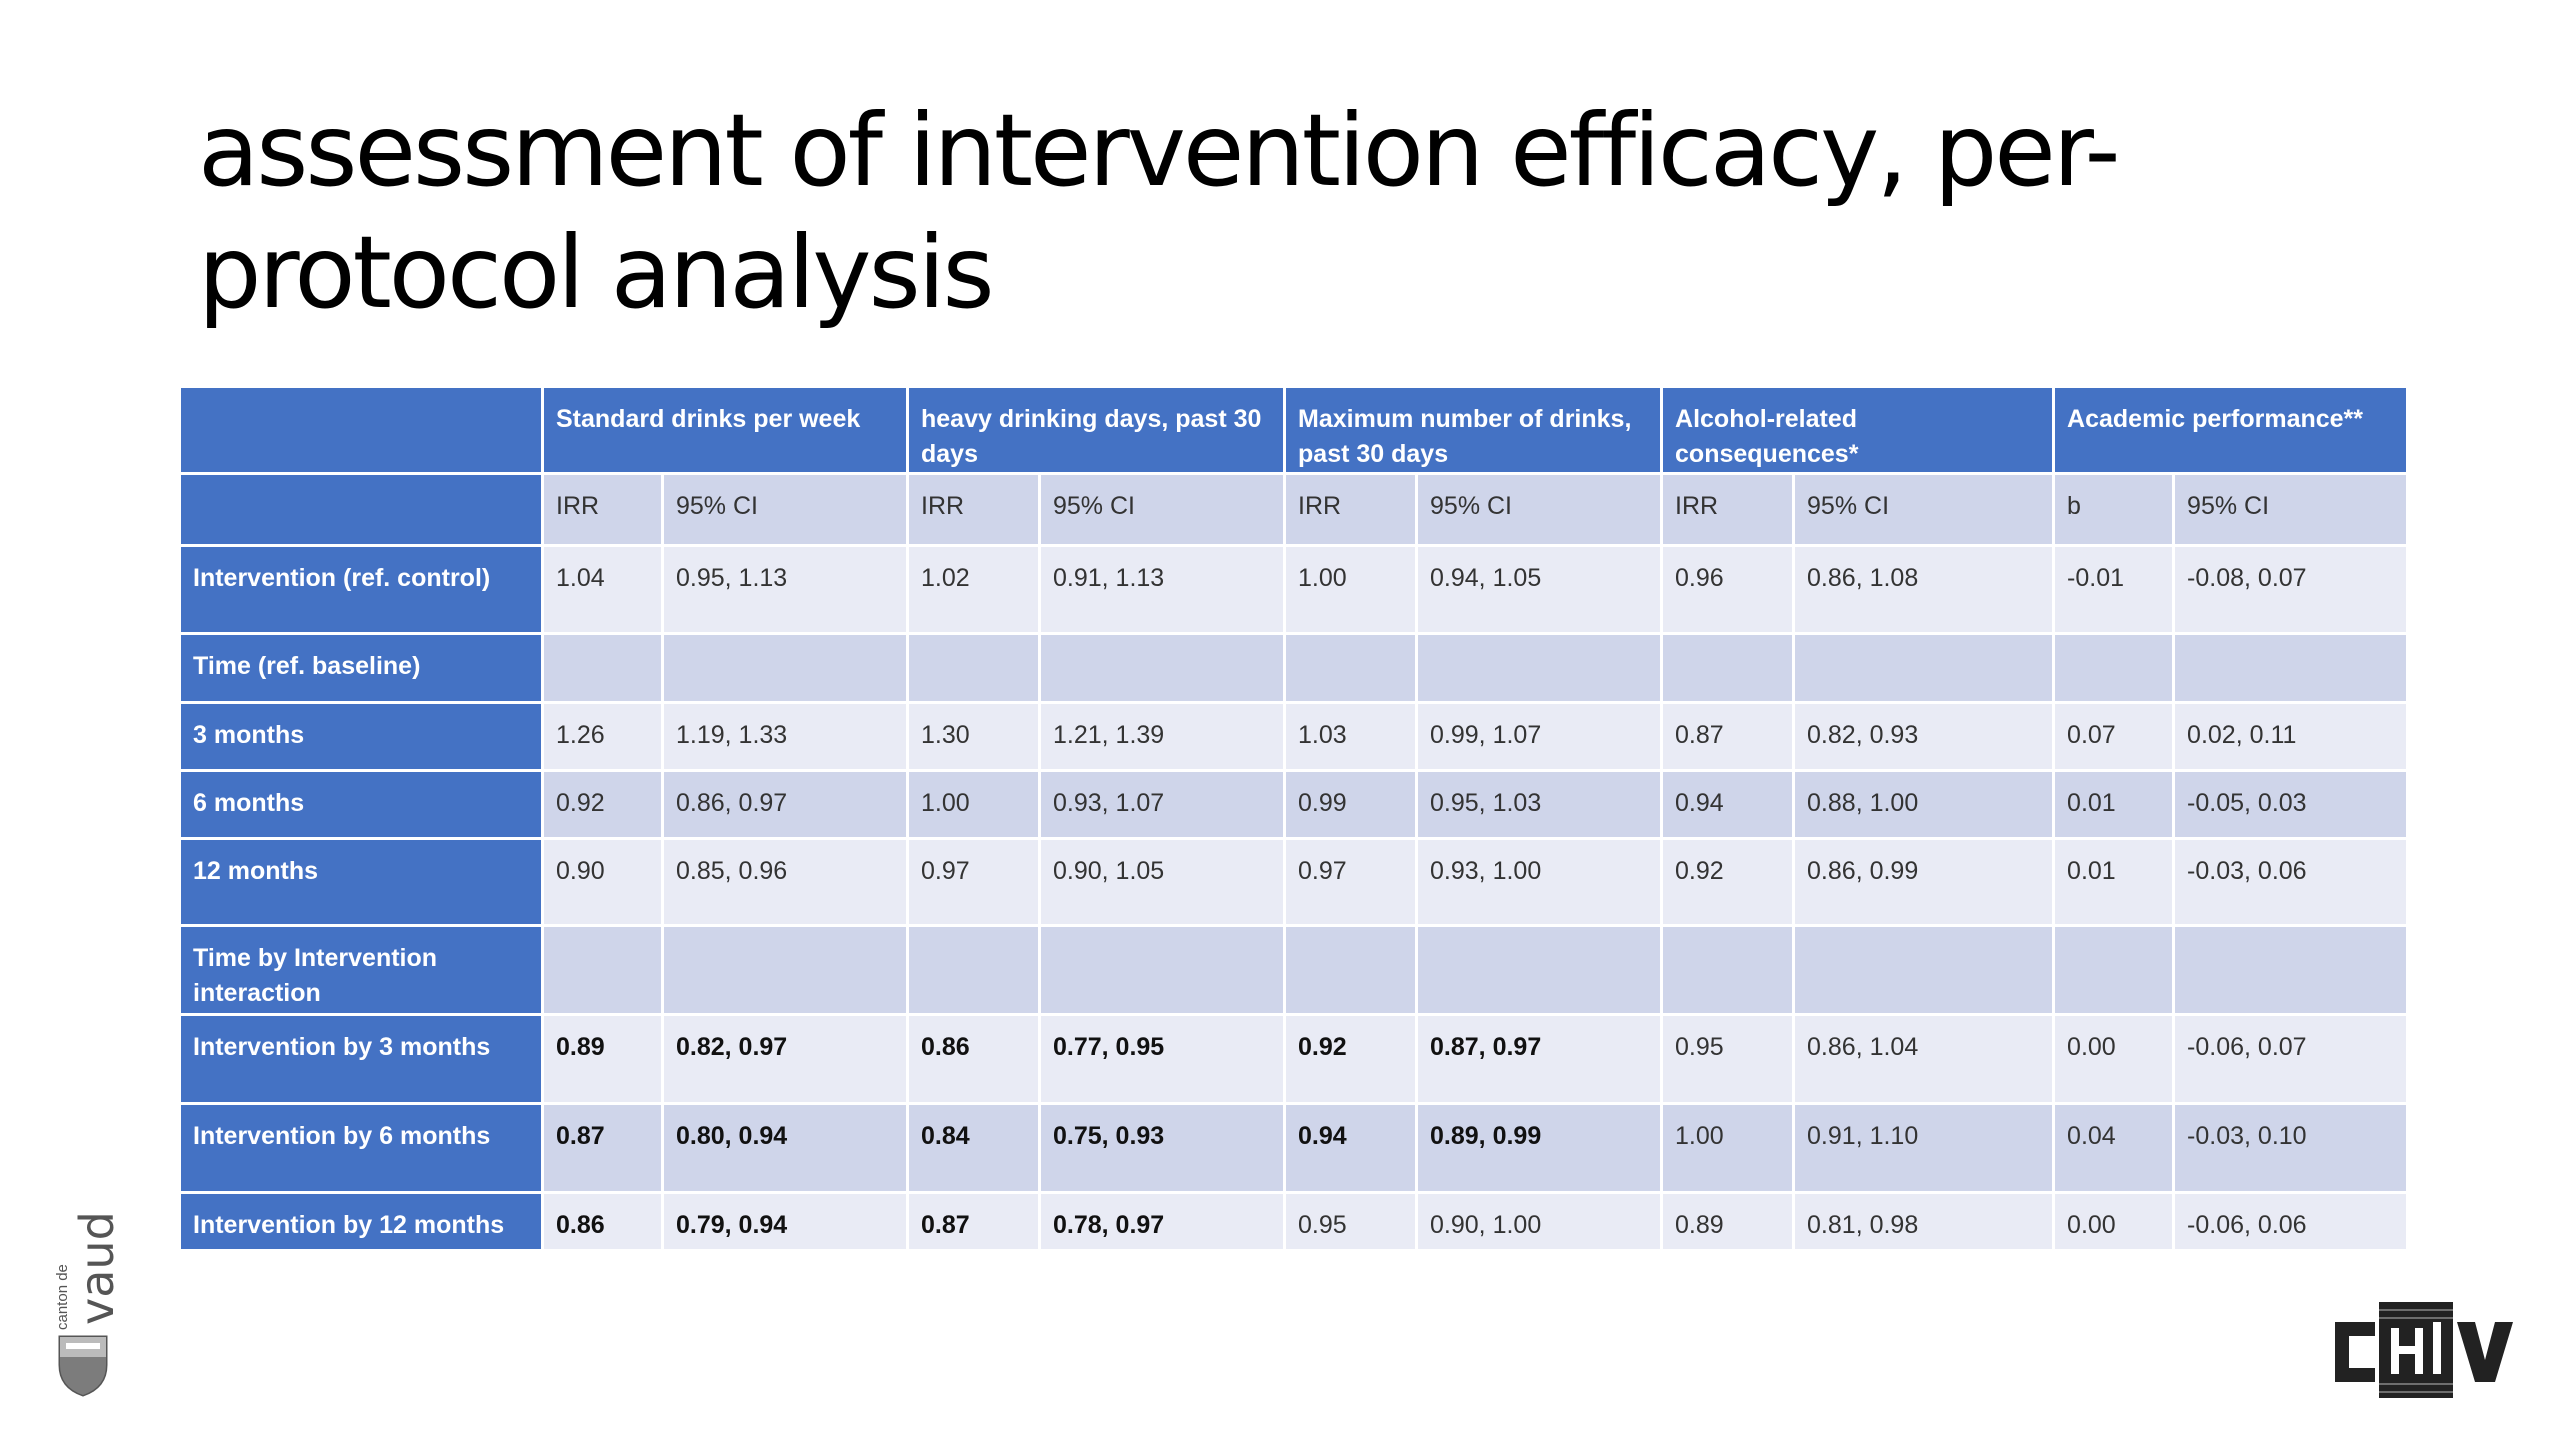 The width and height of the screenshot is (2560, 1440). I want to click on table-row: Time by Intervention interaction, so click(1294, 970).